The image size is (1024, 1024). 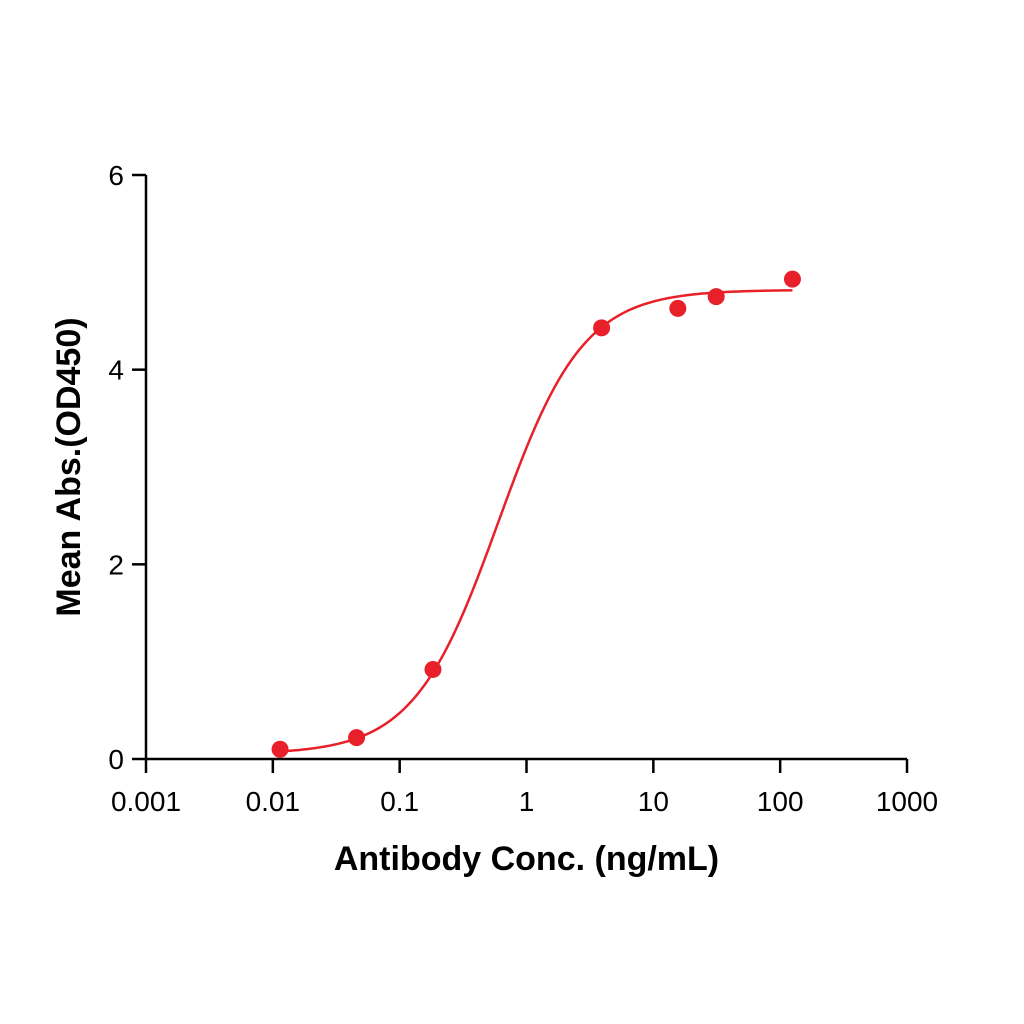 I want to click on y-tick-label: 4, so click(x=116, y=370).